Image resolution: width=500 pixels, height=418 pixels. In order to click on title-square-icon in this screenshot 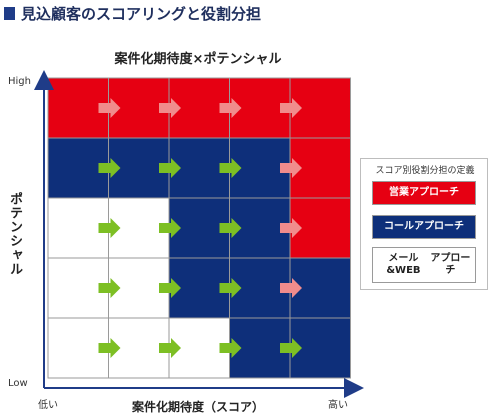, I will do `click(9, 13)`.